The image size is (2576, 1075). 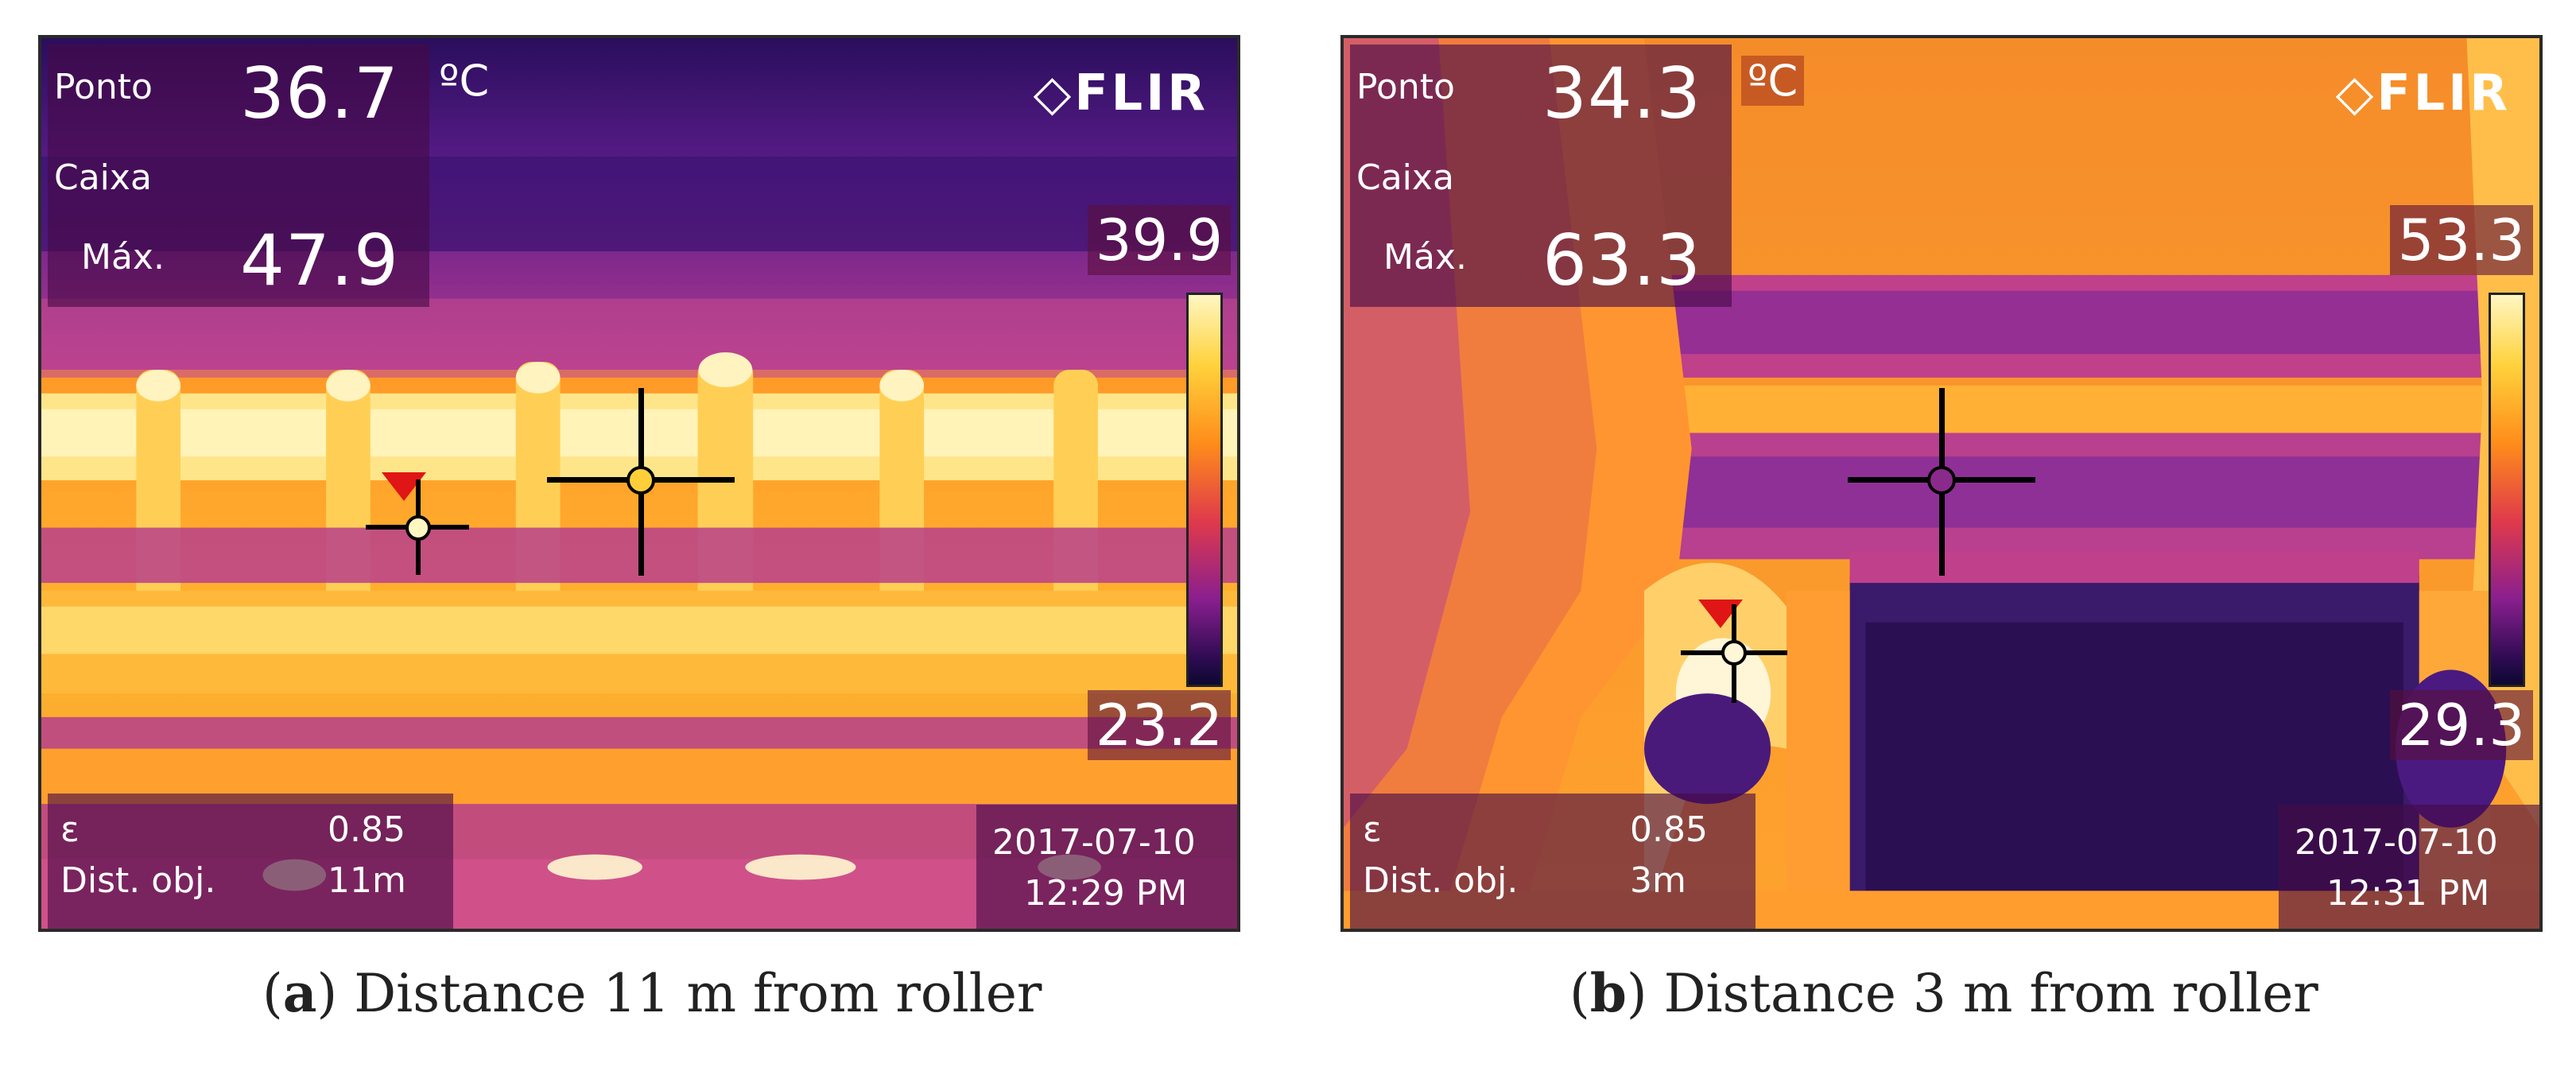 What do you see at coordinates (2461, 725) in the screenshot?
I see `scale-min: 29.3` at bounding box center [2461, 725].